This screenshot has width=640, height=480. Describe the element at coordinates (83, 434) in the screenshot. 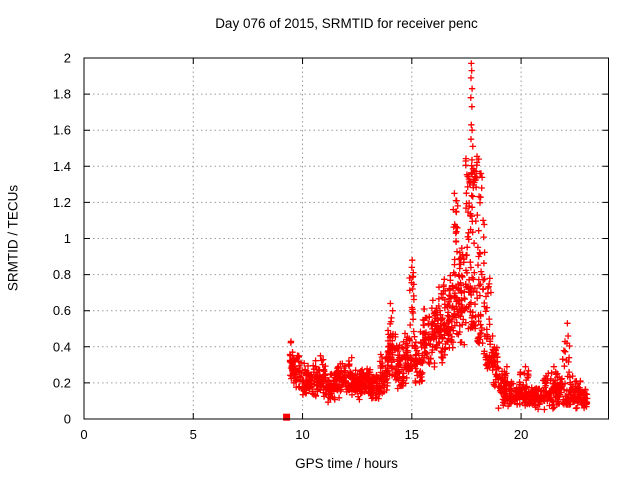

I see `x-tick-label: 0` at that location.